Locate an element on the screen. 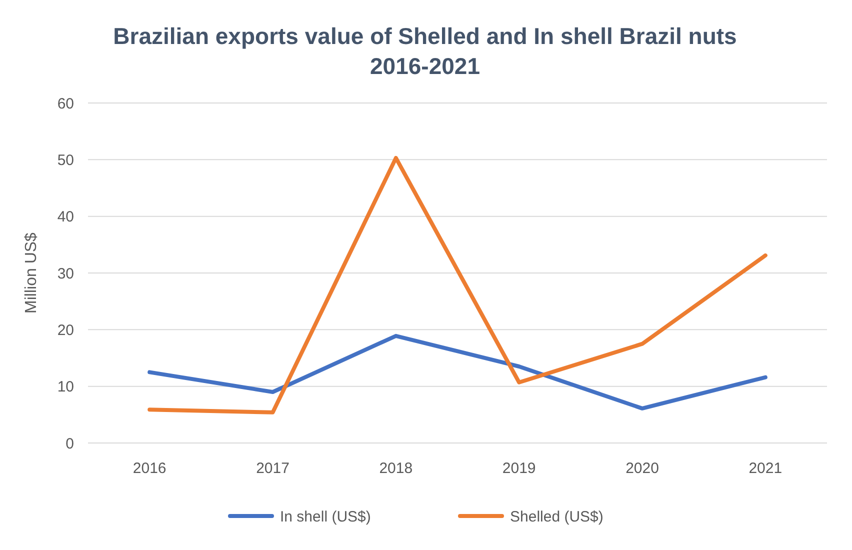 The height and width of the screenshot is (550, 852). x-tick-label: 2020 is located at coordinates (642, 468).